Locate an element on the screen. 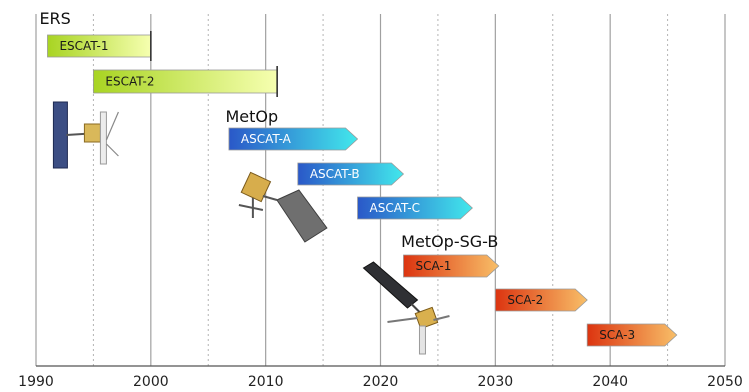 The width and height of the screenshot is (749, 392). mission-bar-label: SCA-1 is located at coordinates (433, 266).